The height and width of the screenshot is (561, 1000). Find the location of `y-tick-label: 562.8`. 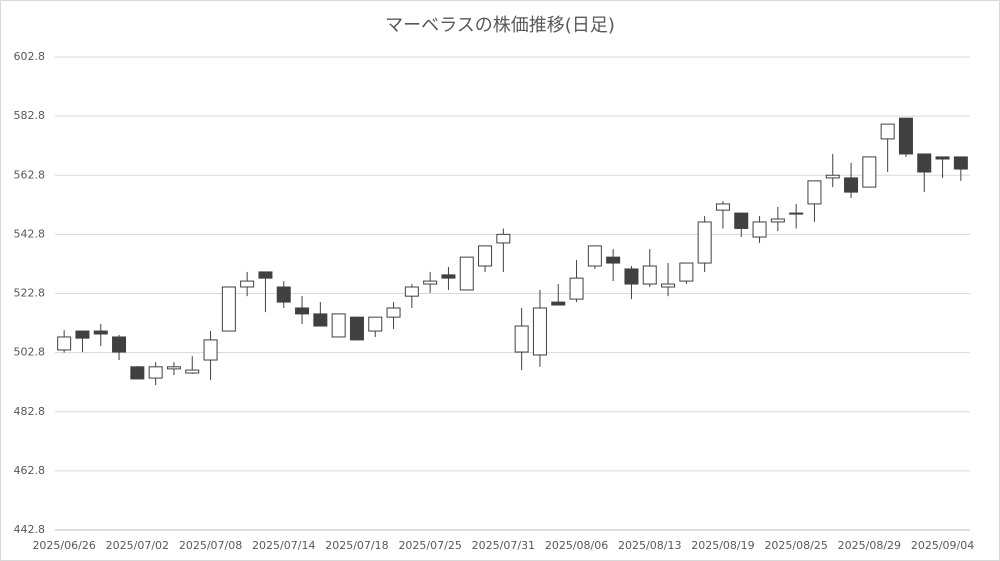

y-tick-label: 562.8 is located at coordinates (30, 174).